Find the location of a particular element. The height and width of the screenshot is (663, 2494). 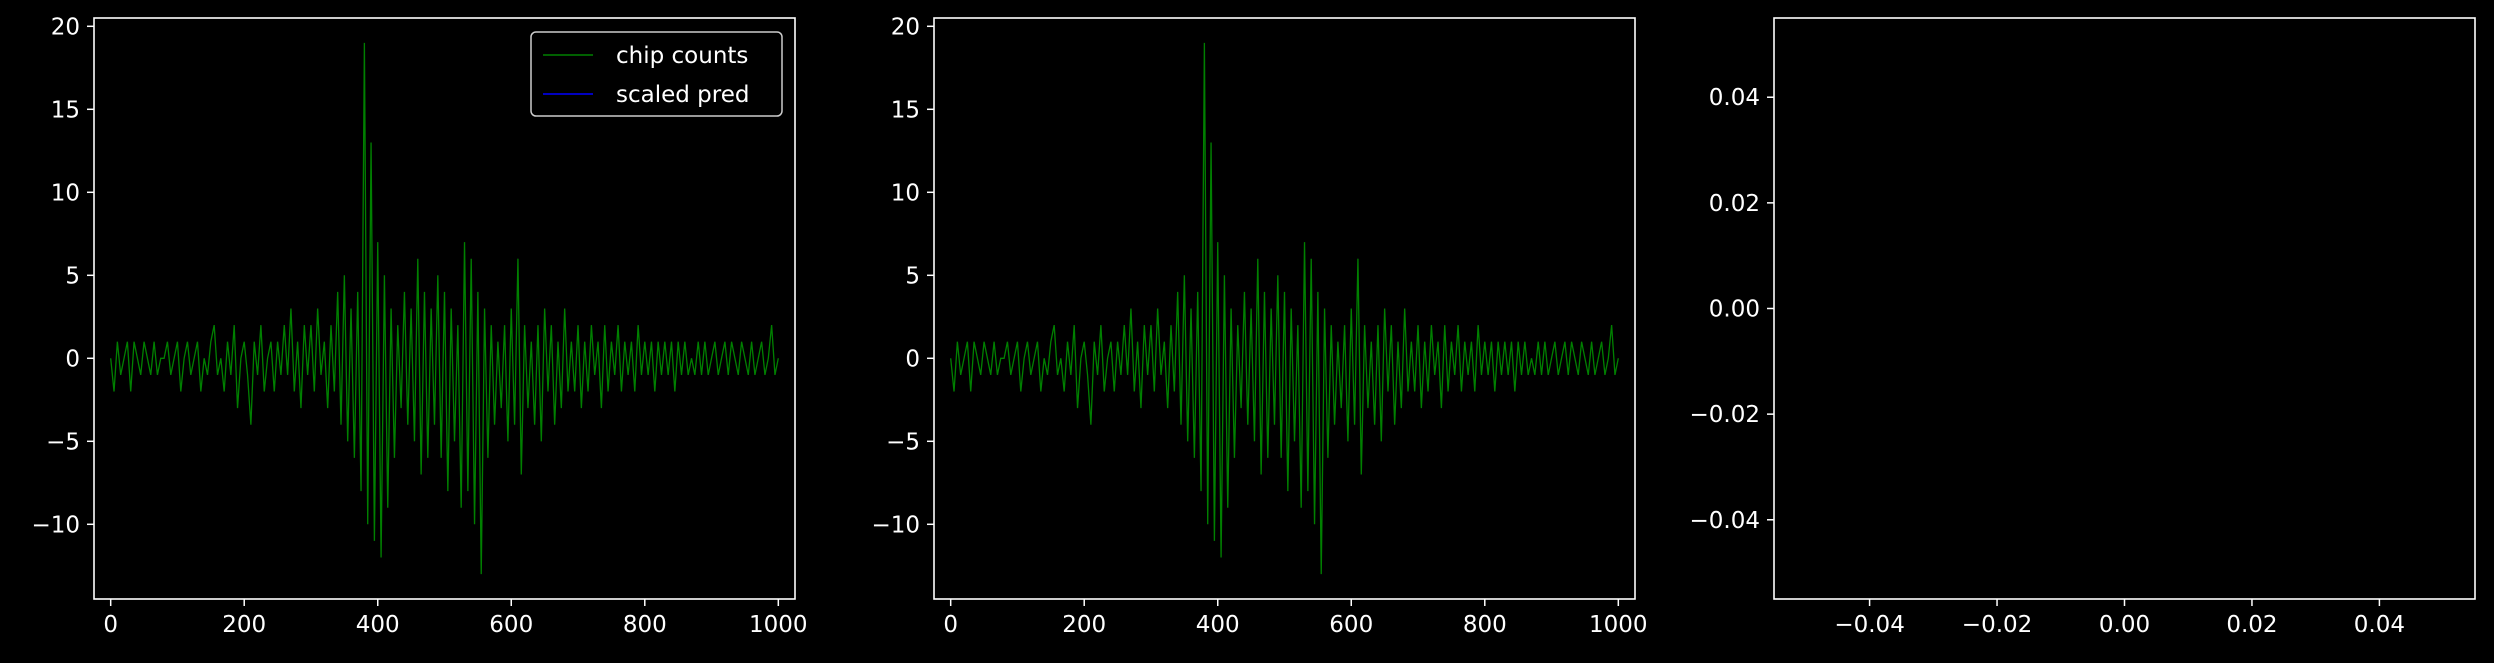

subplot-1-x-tick-label: 1000 is located at coordinates (778, 625).